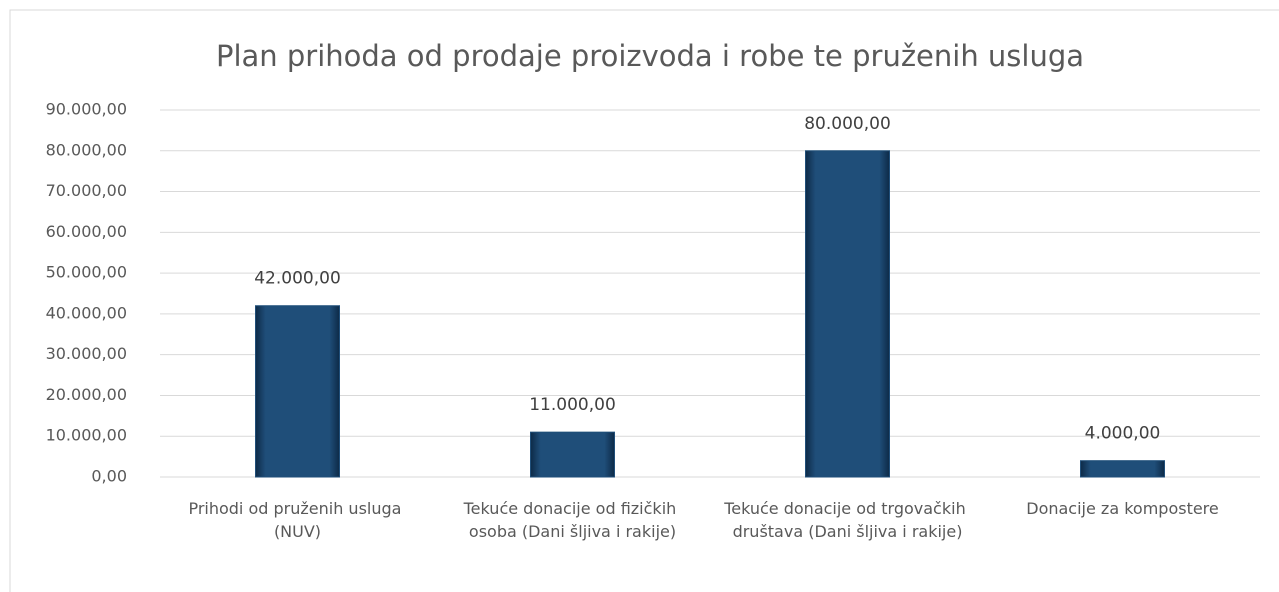 The image size is (1279, 592). Describe the element at coordinates (86, 353) in the screenshot. I see `y-tick-label: 30.000,00` at that location.